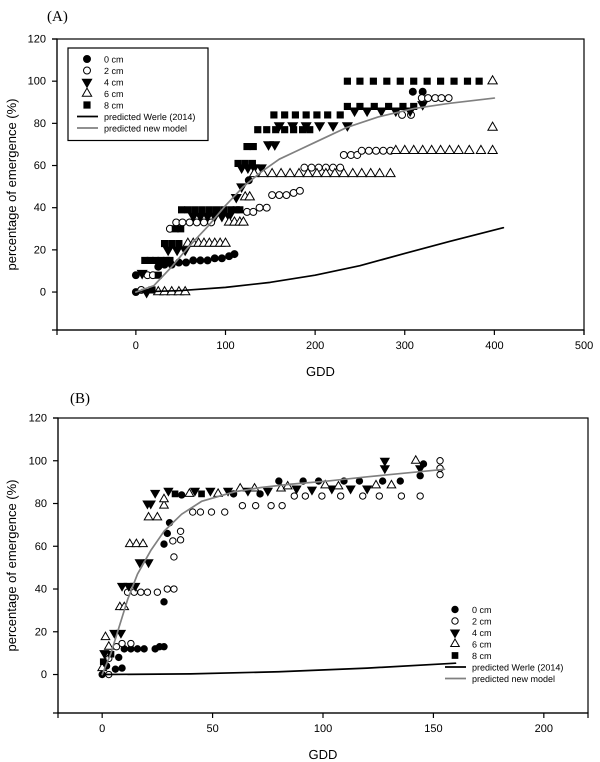 This screenshot has width=600, height=762. What do you see at coordinates (433, 728) in the screenshot?
I see `x-tick-label: 150` at bounding box center [433, 728].